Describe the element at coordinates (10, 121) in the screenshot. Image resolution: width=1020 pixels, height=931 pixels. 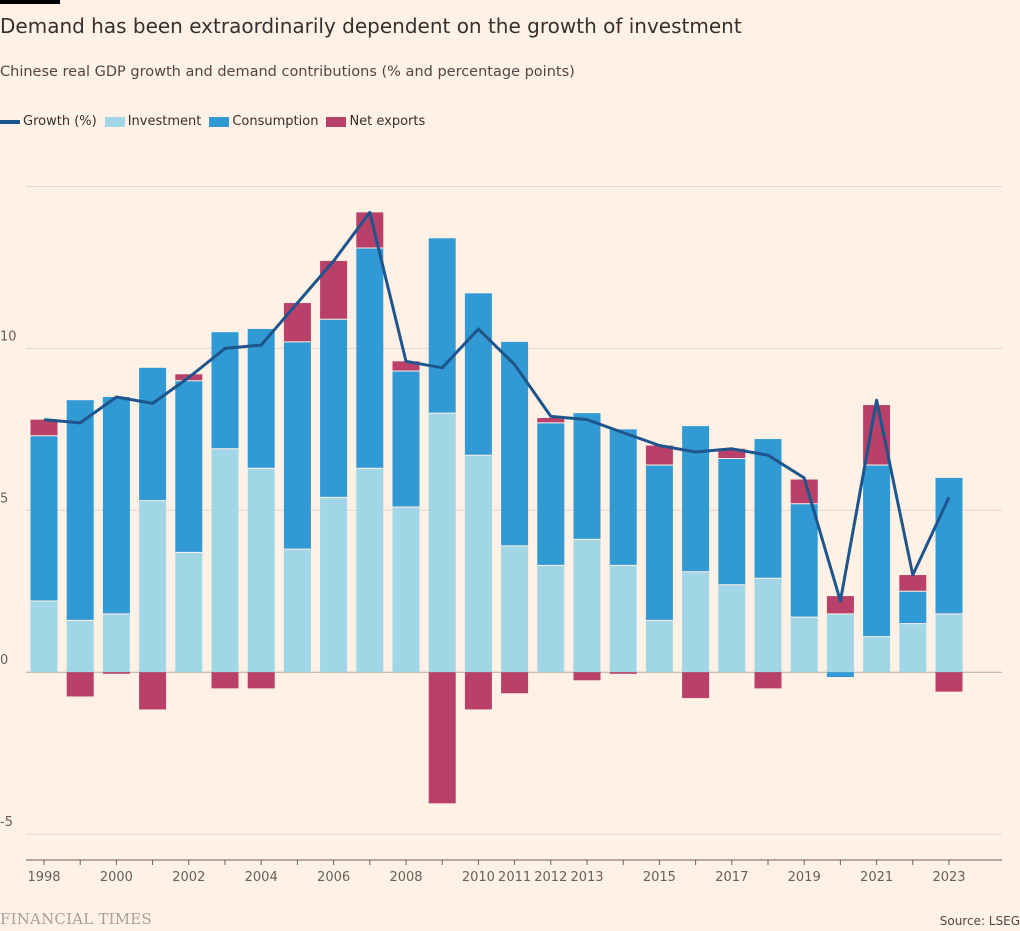
I see `legend-swatch-growth` at that location.